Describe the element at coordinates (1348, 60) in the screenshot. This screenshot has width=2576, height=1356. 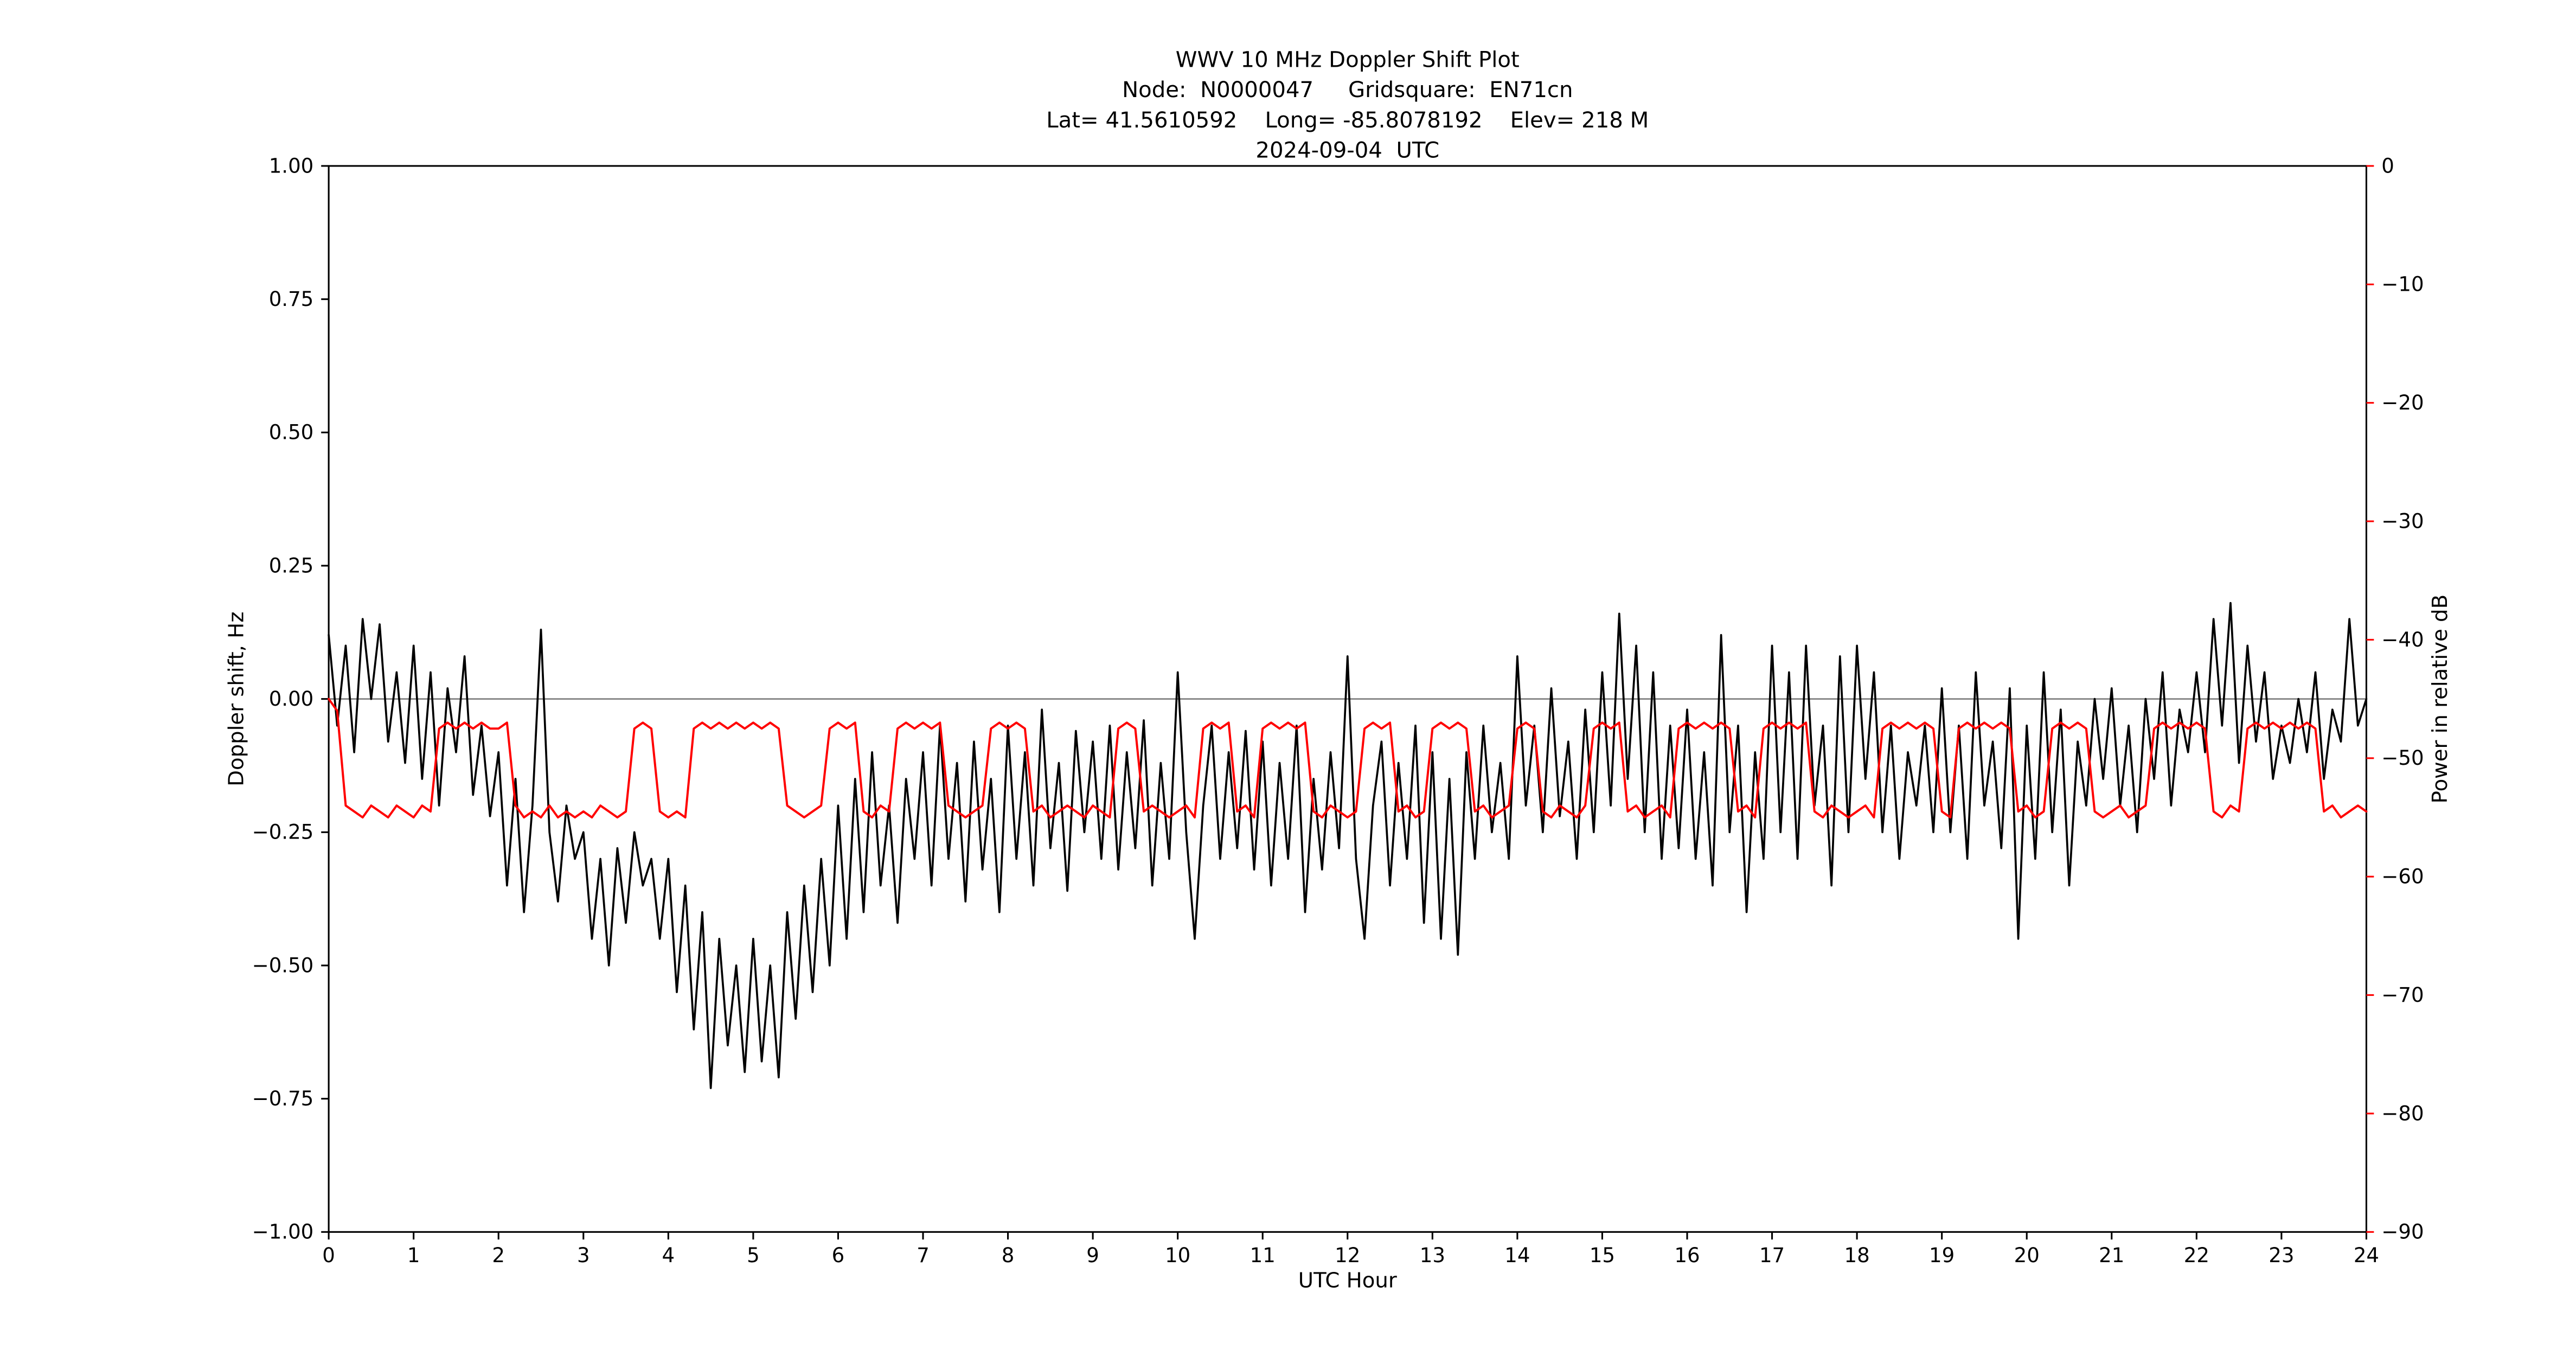
I see `plot-title-line-1: WWV 10 MHz Doppler Shift Plot` at that location.